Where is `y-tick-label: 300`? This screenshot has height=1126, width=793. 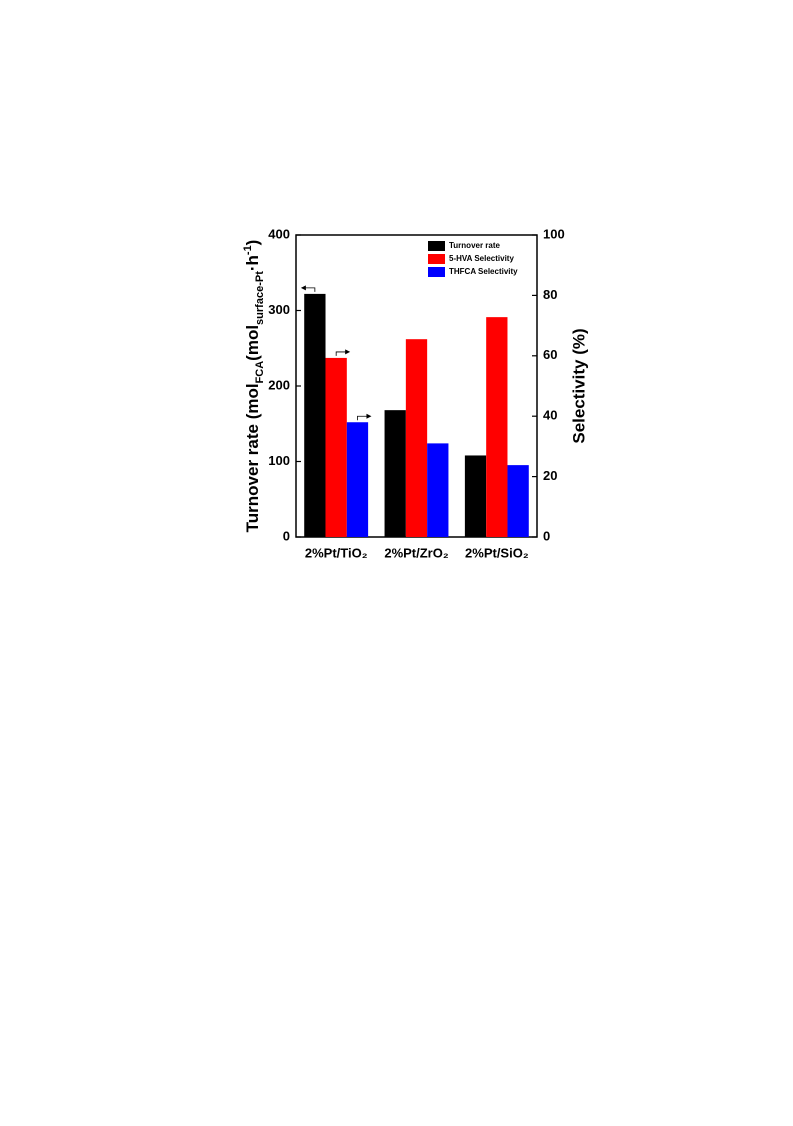 y-tick-label: 300 is located at coordinates (279, 309).